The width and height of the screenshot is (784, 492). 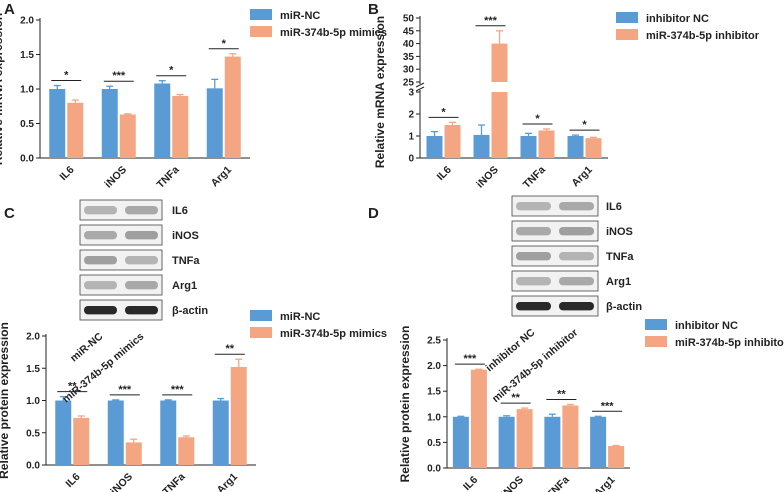 What do you see at coordinates (121, 481) in the screenshot?
I see `x-tick-label: iNOS` at bounding box center [121, 481].